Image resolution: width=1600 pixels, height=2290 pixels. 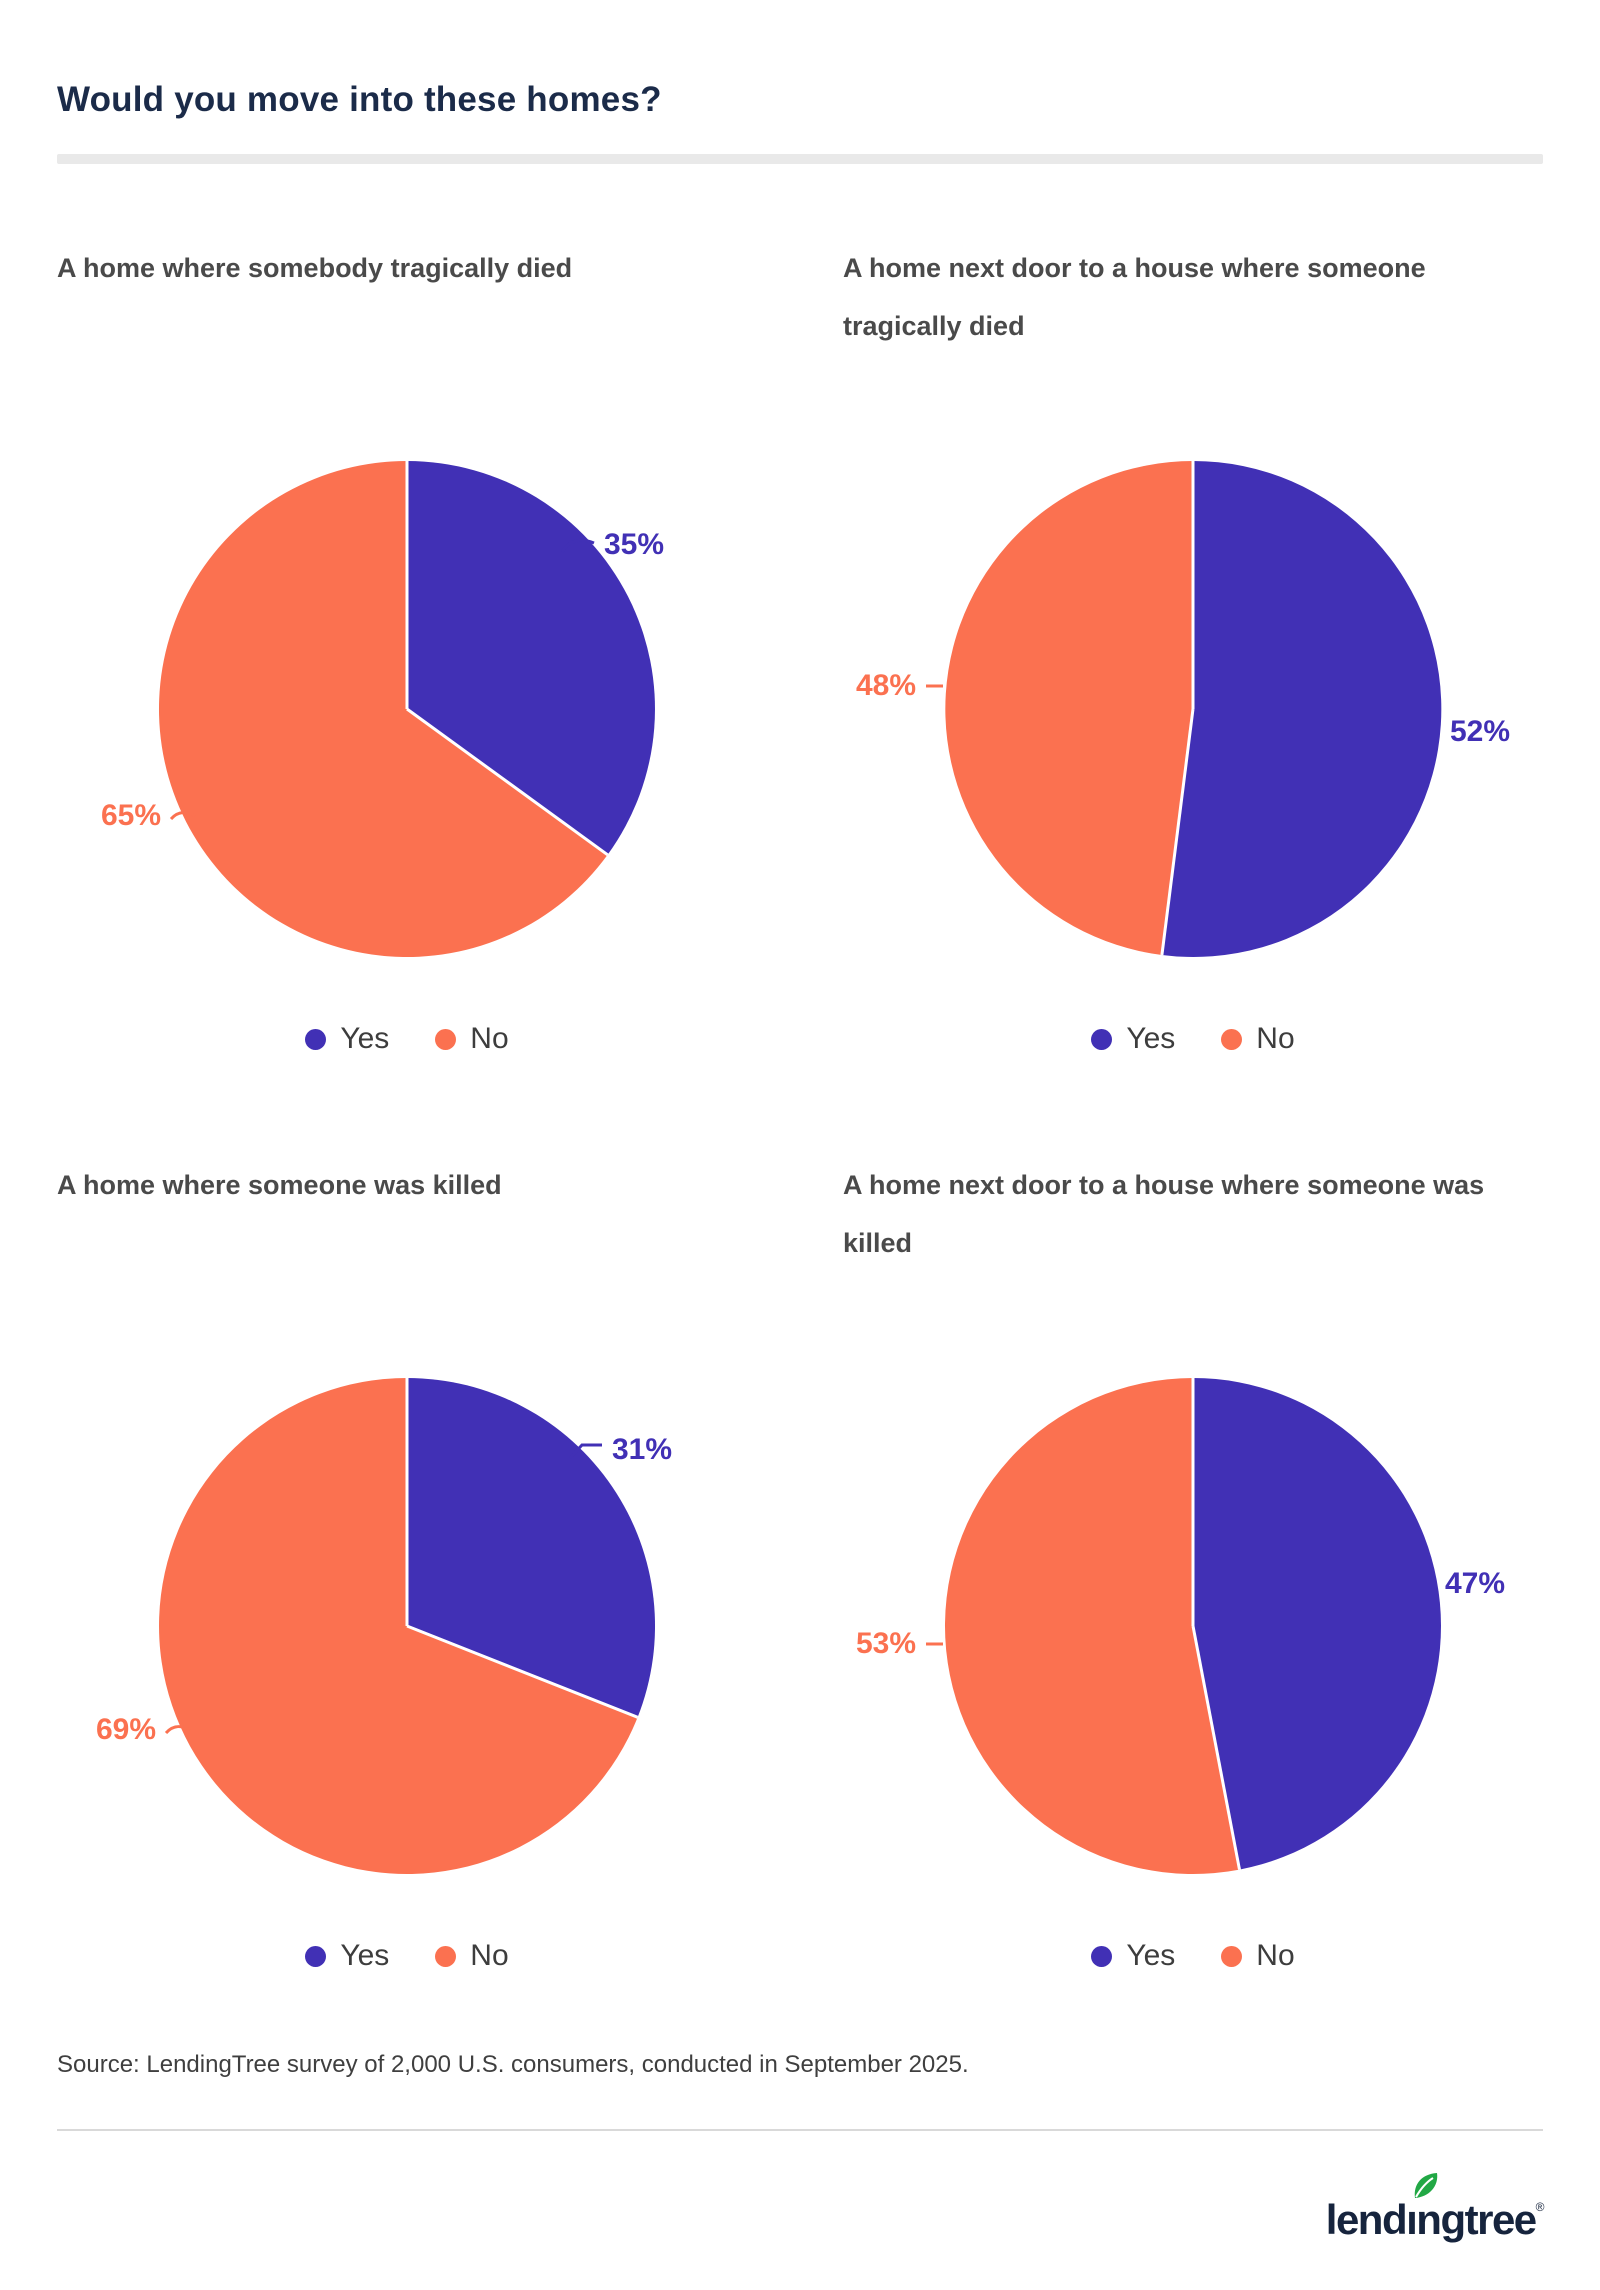 I want to click on pct-value: 53%, so click(x=886, y=1643).